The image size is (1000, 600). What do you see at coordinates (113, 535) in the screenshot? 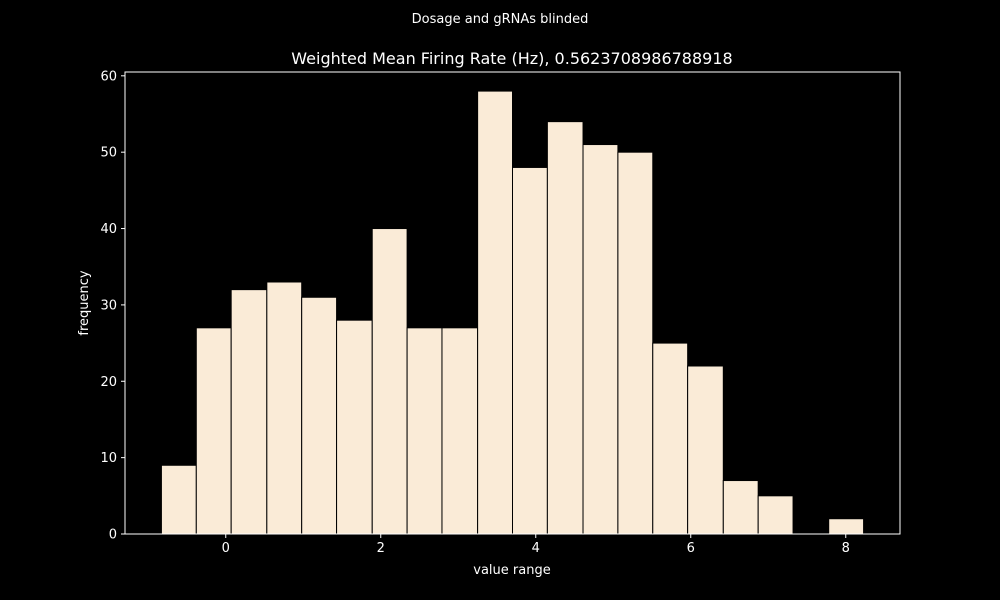
I see `y-tick-label: 0` at bounding box center [113, 535].